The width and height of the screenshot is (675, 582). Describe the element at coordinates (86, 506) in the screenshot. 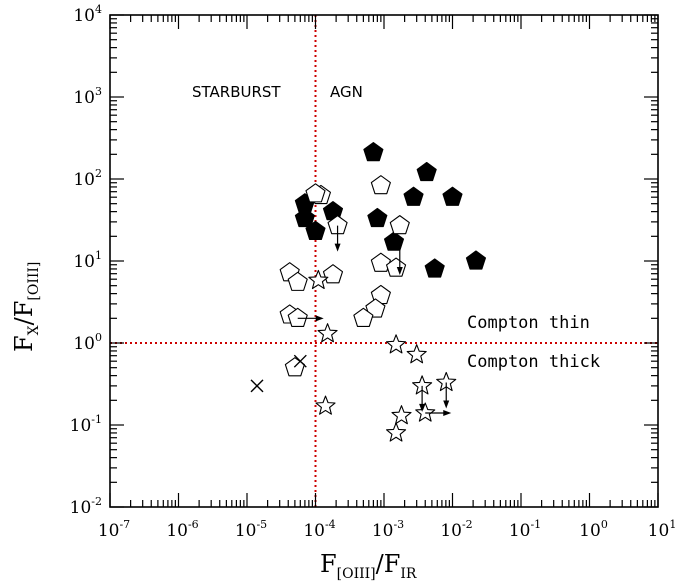

I see `y-tick-label: 10⁻²` at that location.